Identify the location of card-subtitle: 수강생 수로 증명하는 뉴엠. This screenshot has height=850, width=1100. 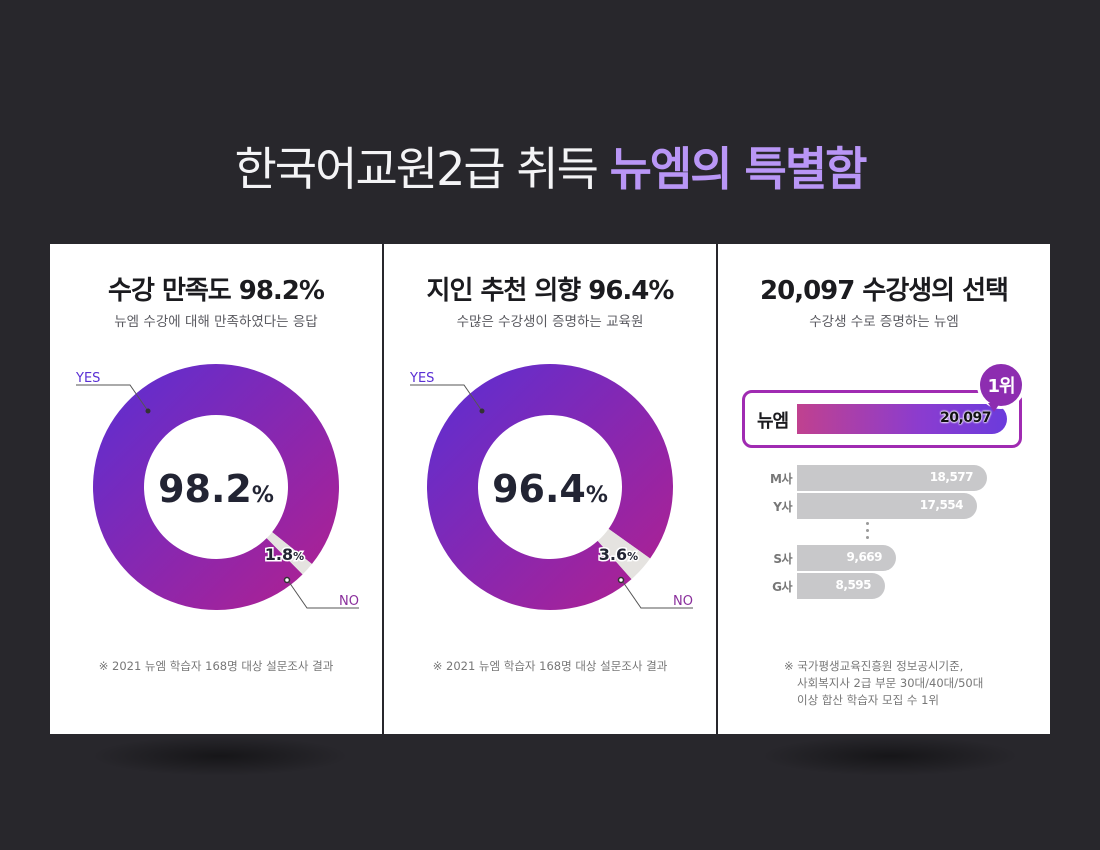
(884, 322).